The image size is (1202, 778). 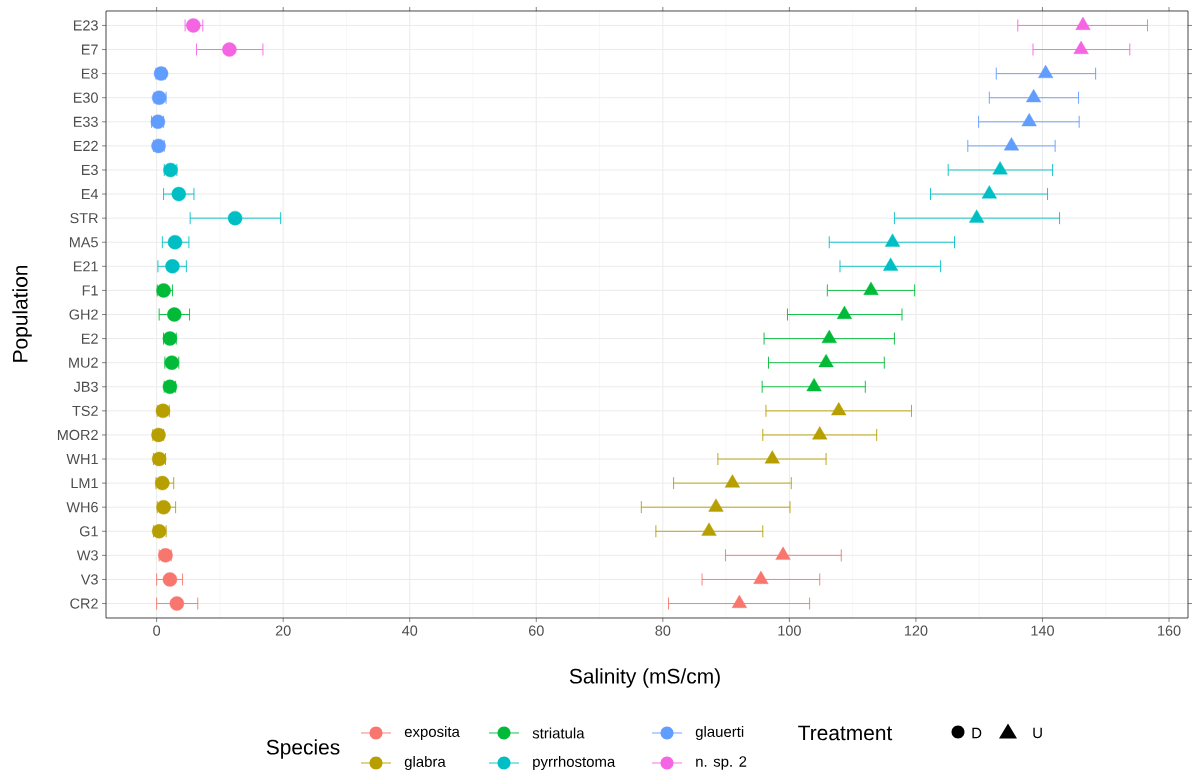 What do you see at coordinates (410, 630) in the screenshot?
I see `x-tick-label: 40` at bounding box center [410, 630].